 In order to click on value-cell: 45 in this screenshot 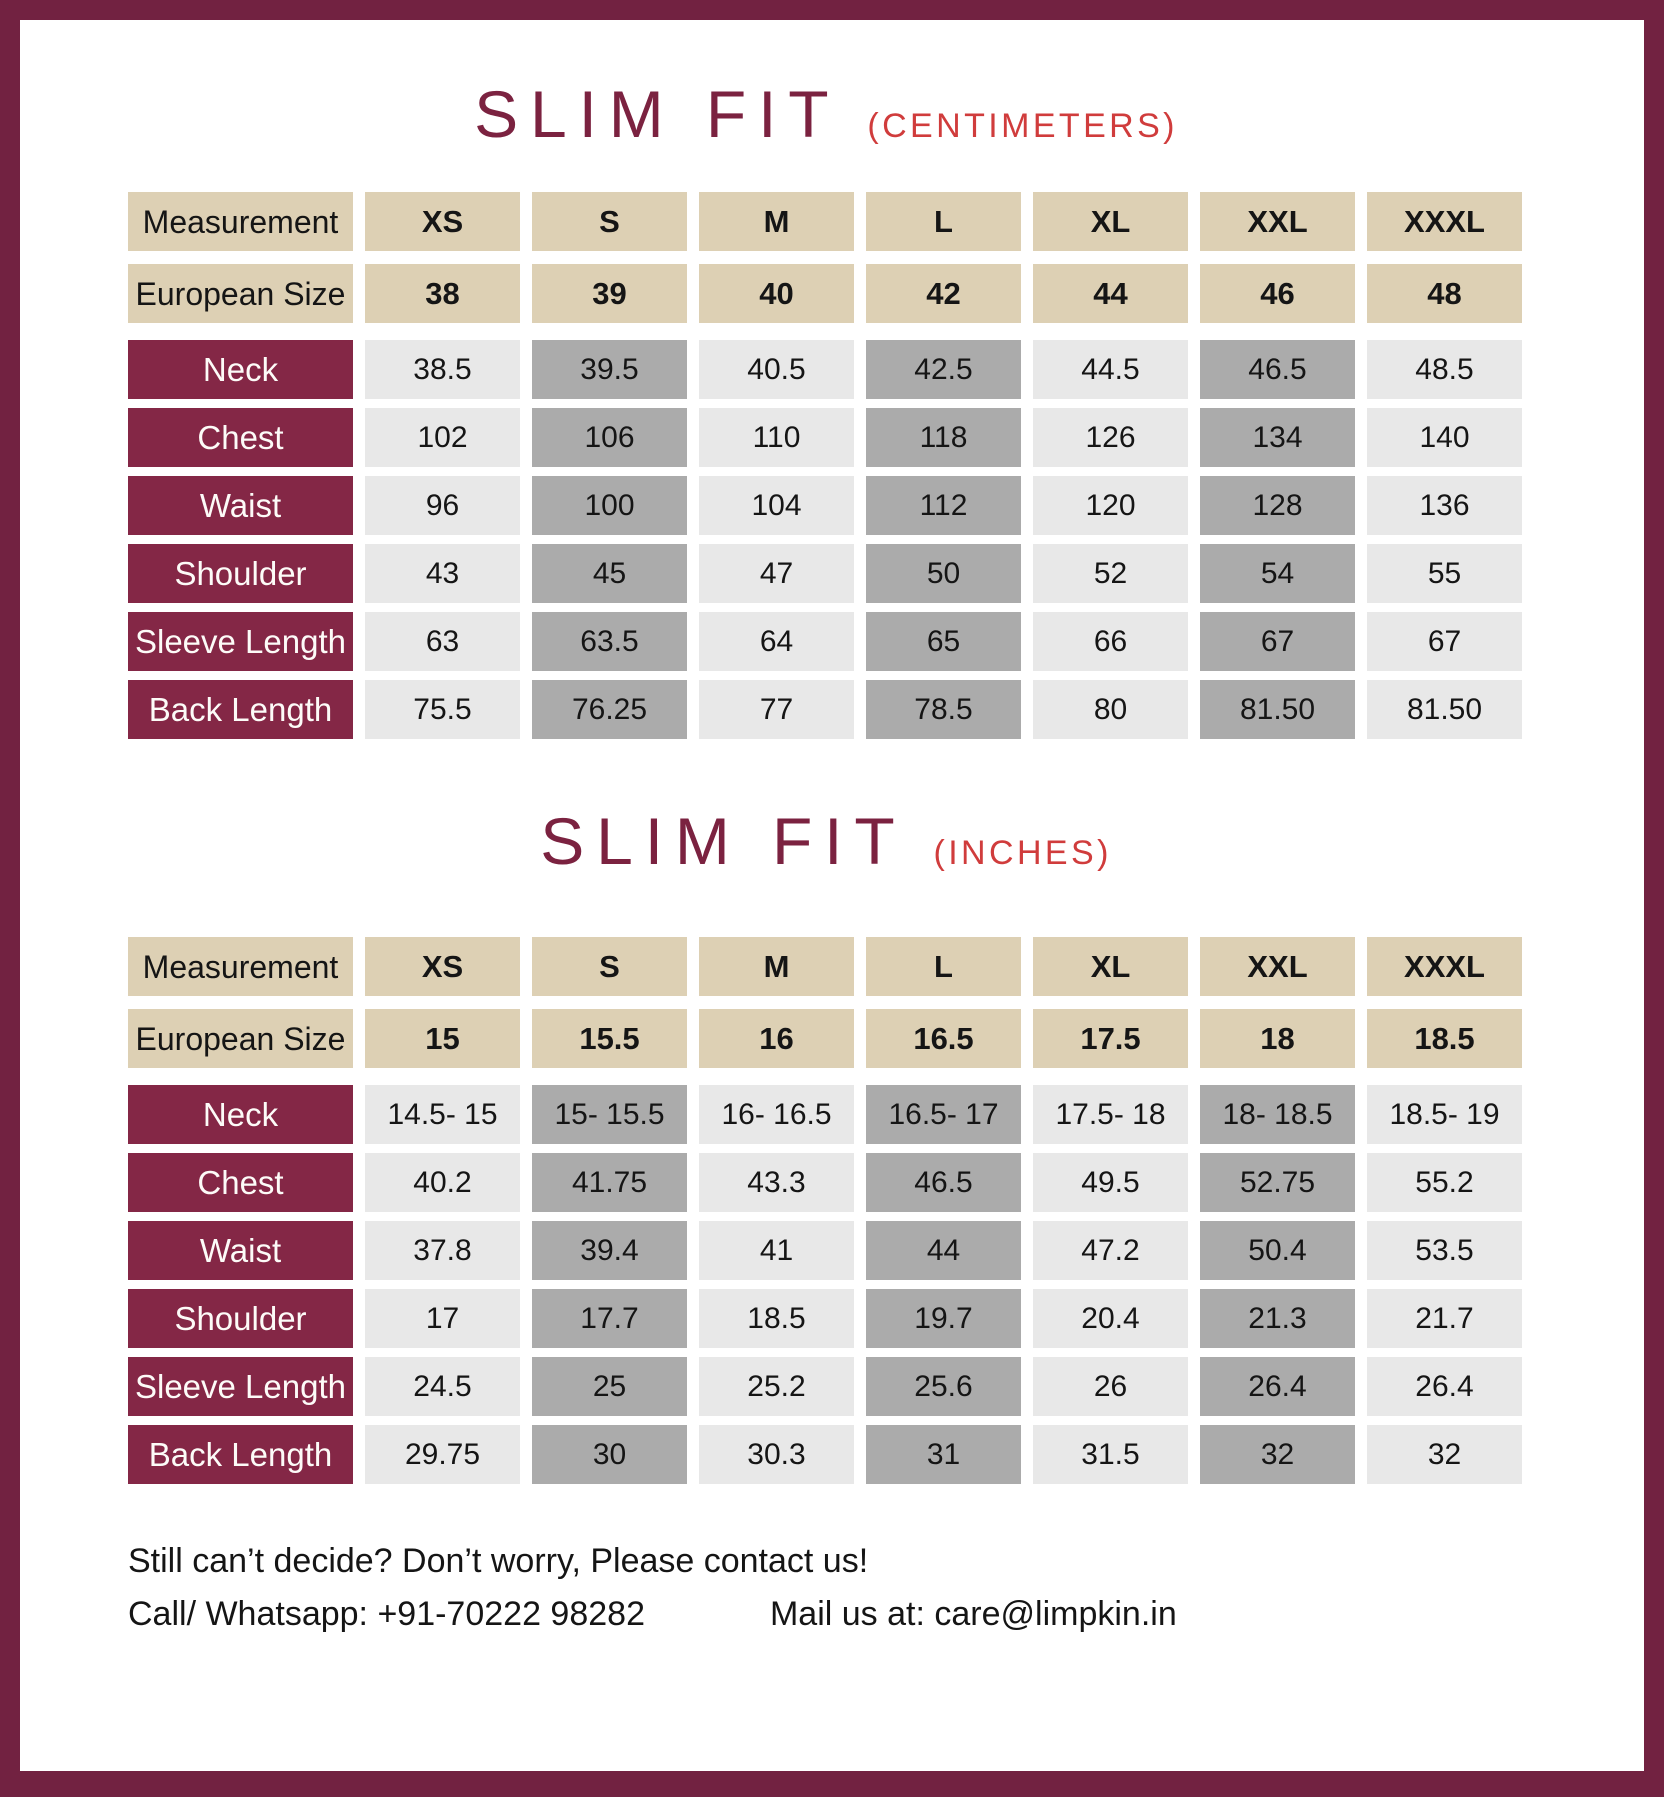, I will do `click(609, 573)`.